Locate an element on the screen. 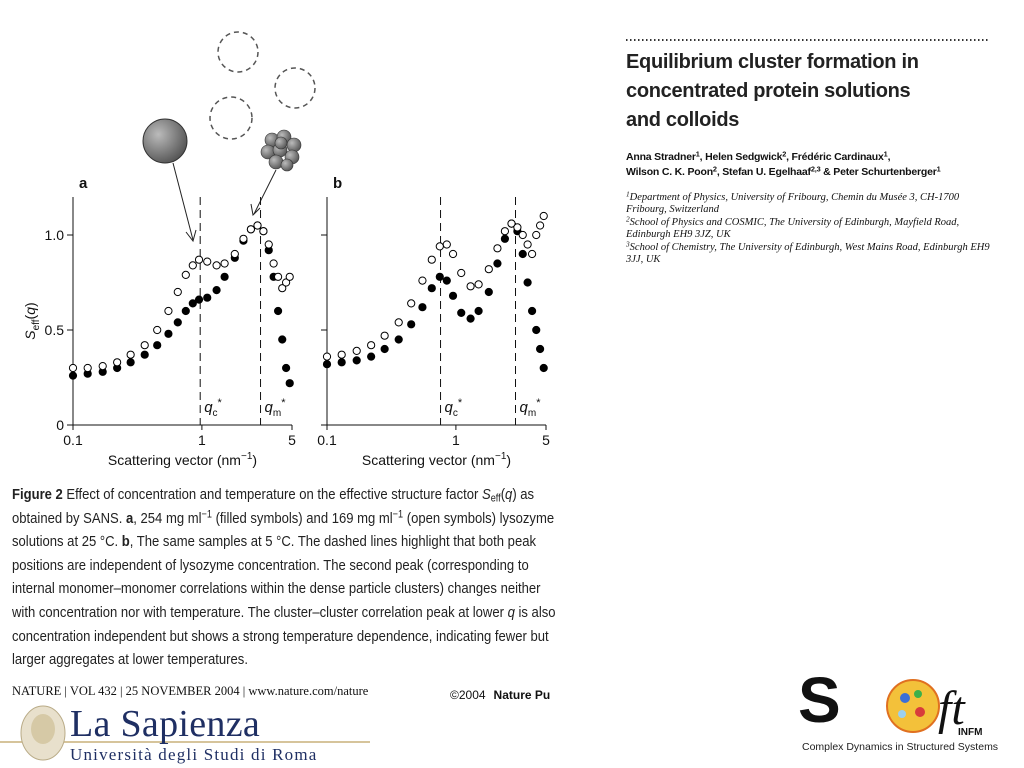 This screenshot has width=1024, height=768. text-run: Figure 2 is located at coordinates (37, 494).